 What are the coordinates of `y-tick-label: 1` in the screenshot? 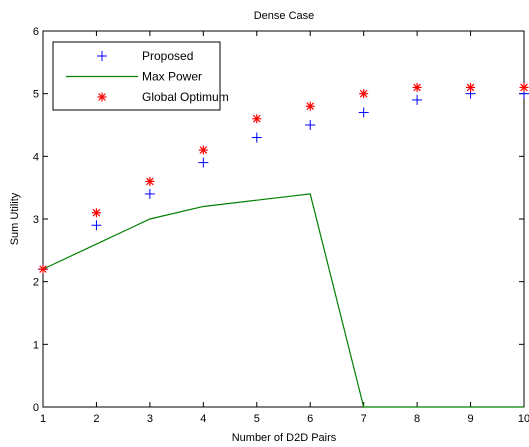 It's located at (36, 345).